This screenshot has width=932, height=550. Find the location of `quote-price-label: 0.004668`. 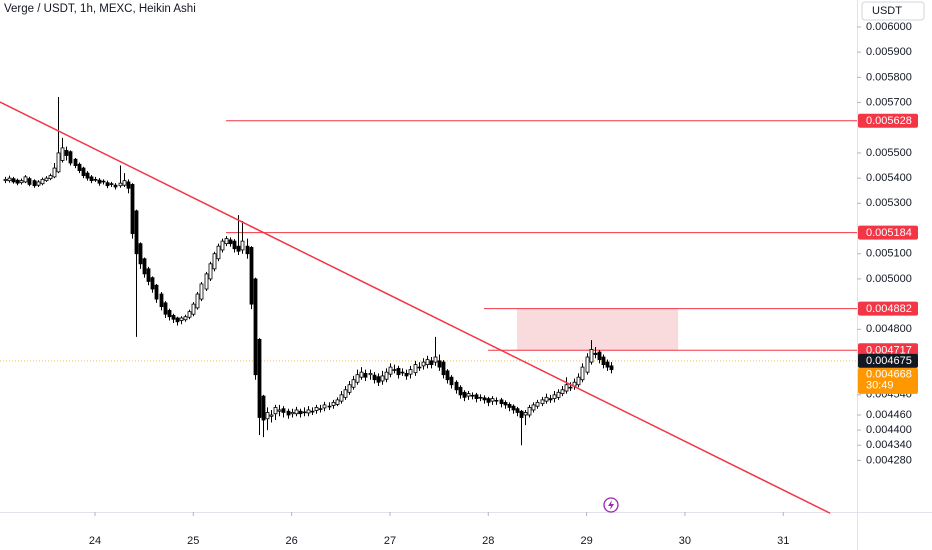

quote-price-label: 0.004668 is located at coordinates (889, 375).